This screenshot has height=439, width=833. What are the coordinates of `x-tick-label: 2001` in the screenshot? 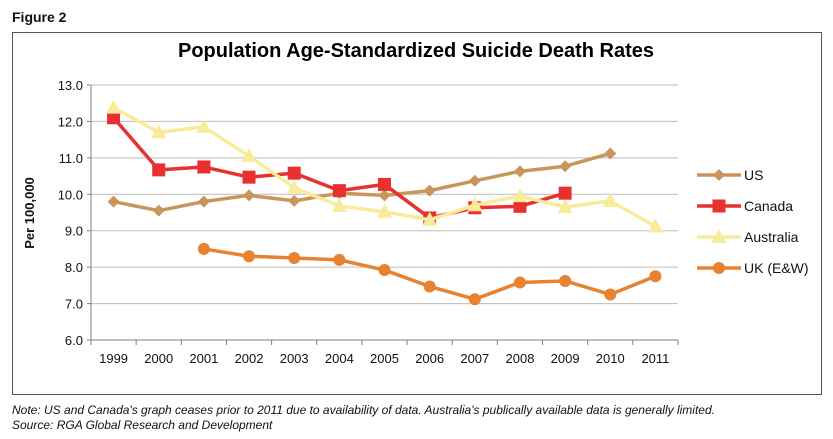 It's located at (203, 358).